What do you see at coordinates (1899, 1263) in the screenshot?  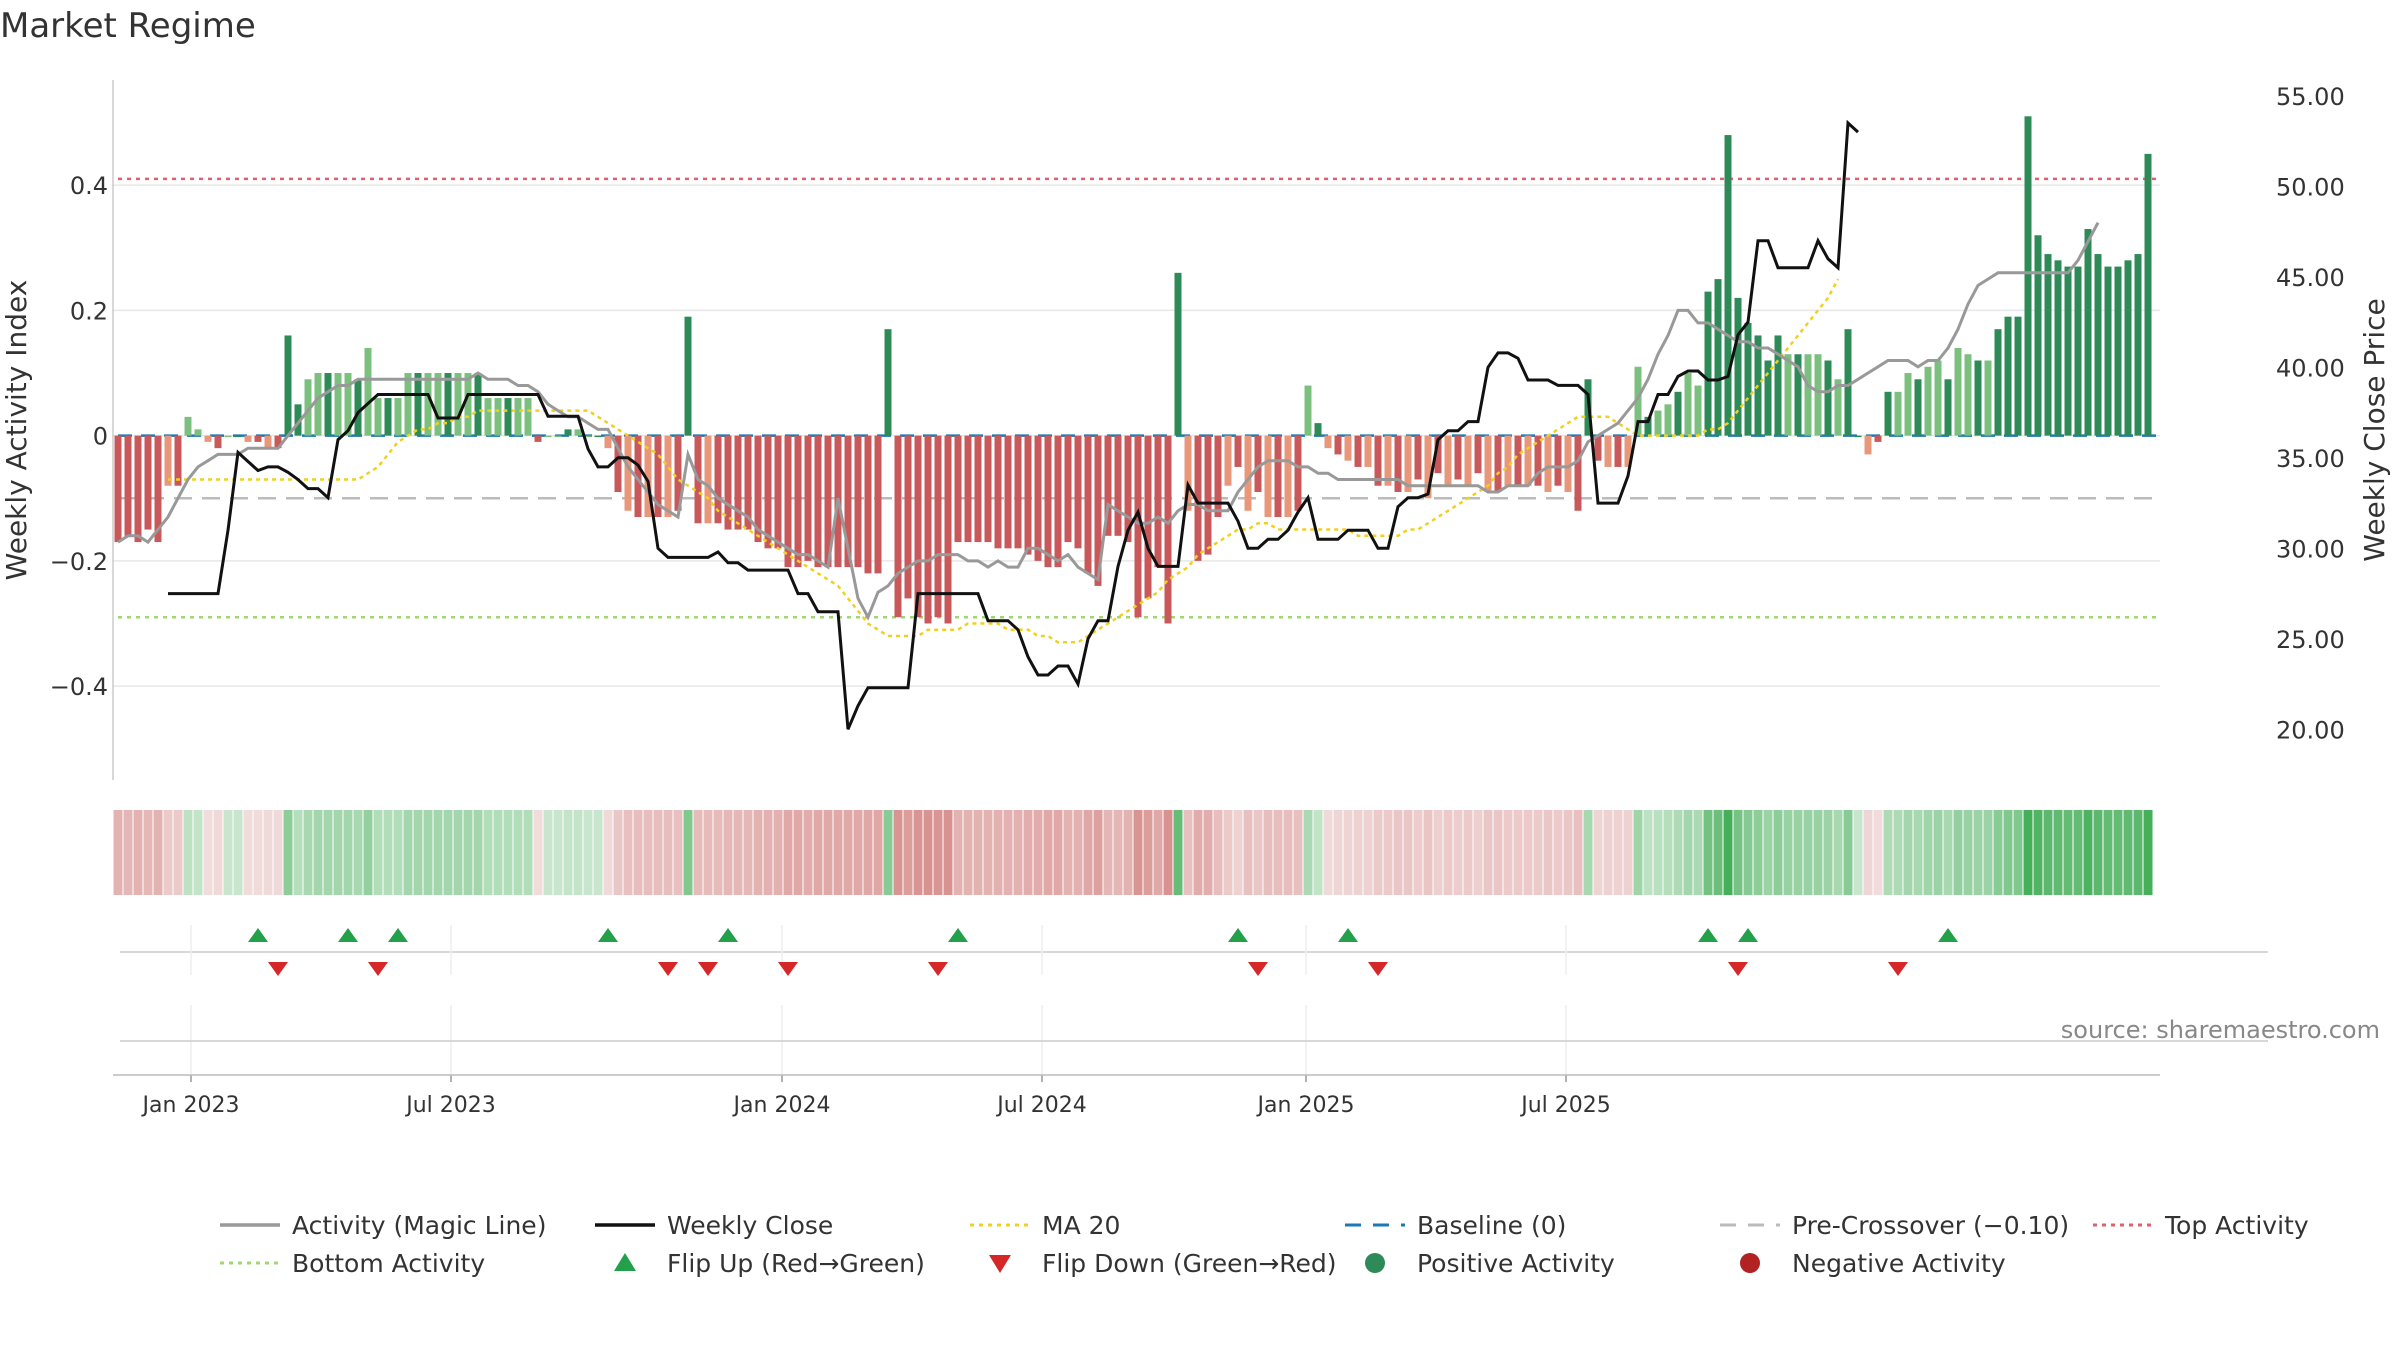 I see `legend-label: Negative Activity` at bounding box center [1899, 1263].